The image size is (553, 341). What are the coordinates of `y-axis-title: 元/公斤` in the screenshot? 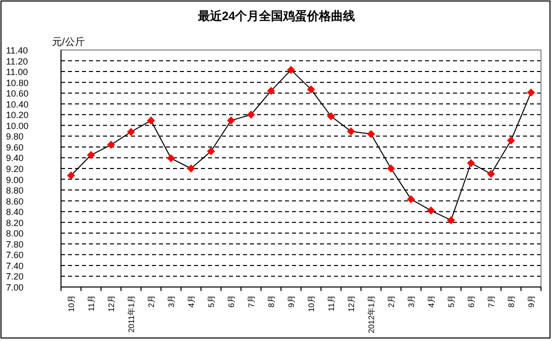 It's located at (68, 42).